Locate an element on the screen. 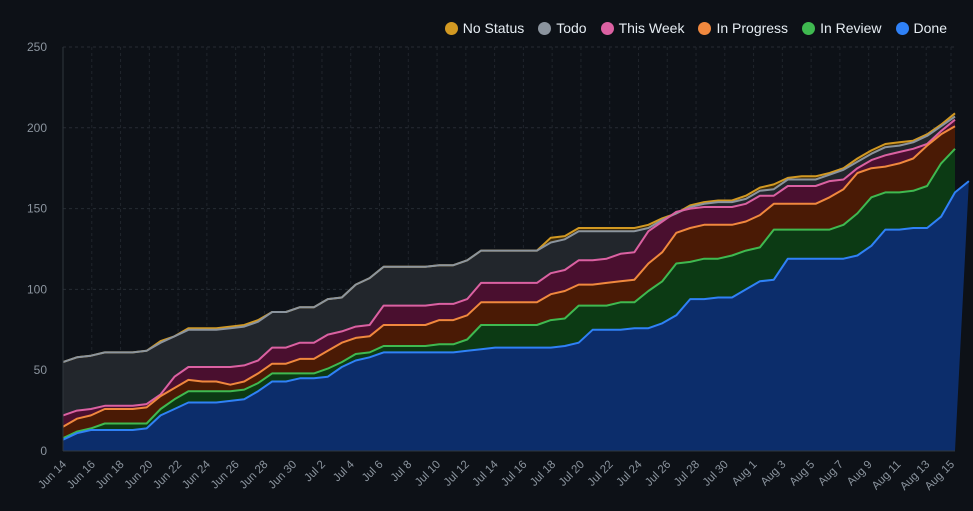 The image size is (973, 511). legend-item-in-review: In Review is located at coordinates (842, 28).